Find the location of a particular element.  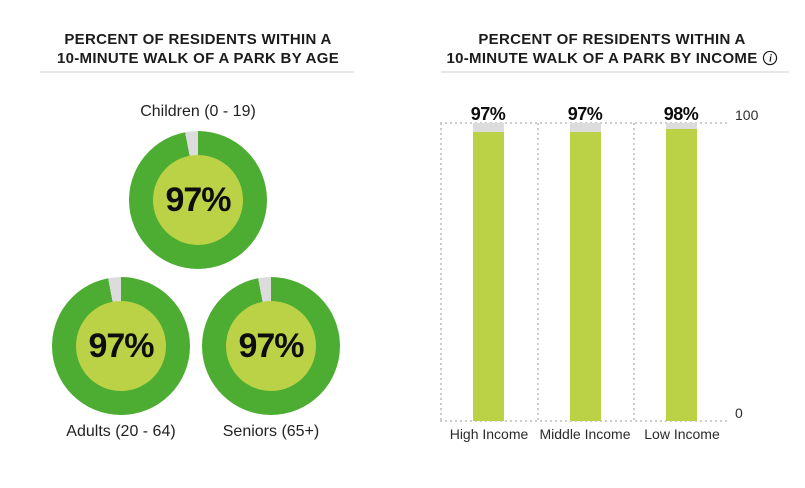

bar-high-income is located at coordinates (488, 272).